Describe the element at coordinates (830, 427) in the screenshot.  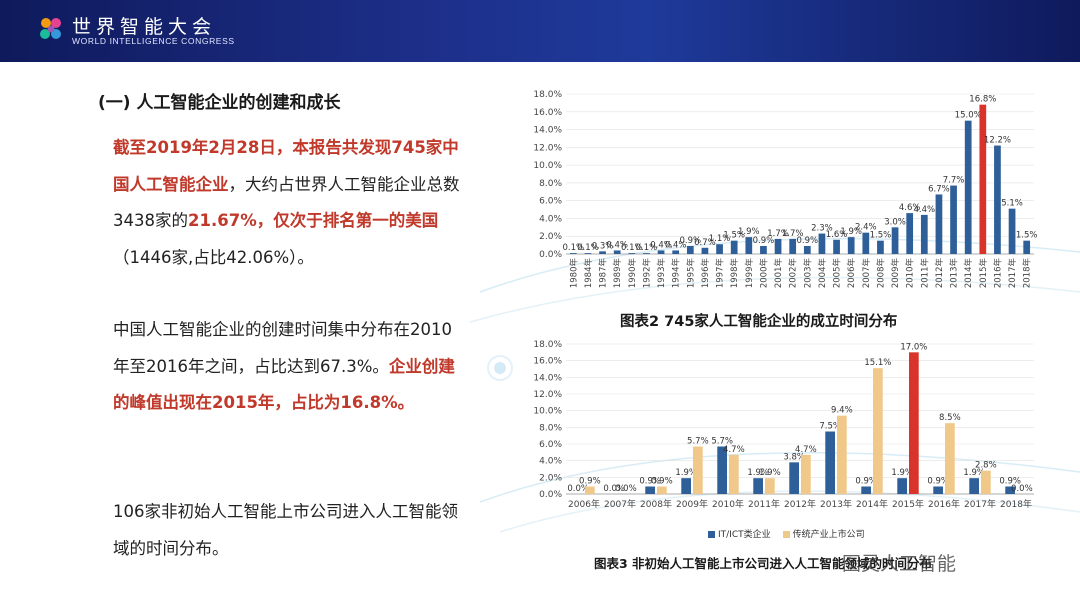
I see `data-label: 7.5%` at that location.